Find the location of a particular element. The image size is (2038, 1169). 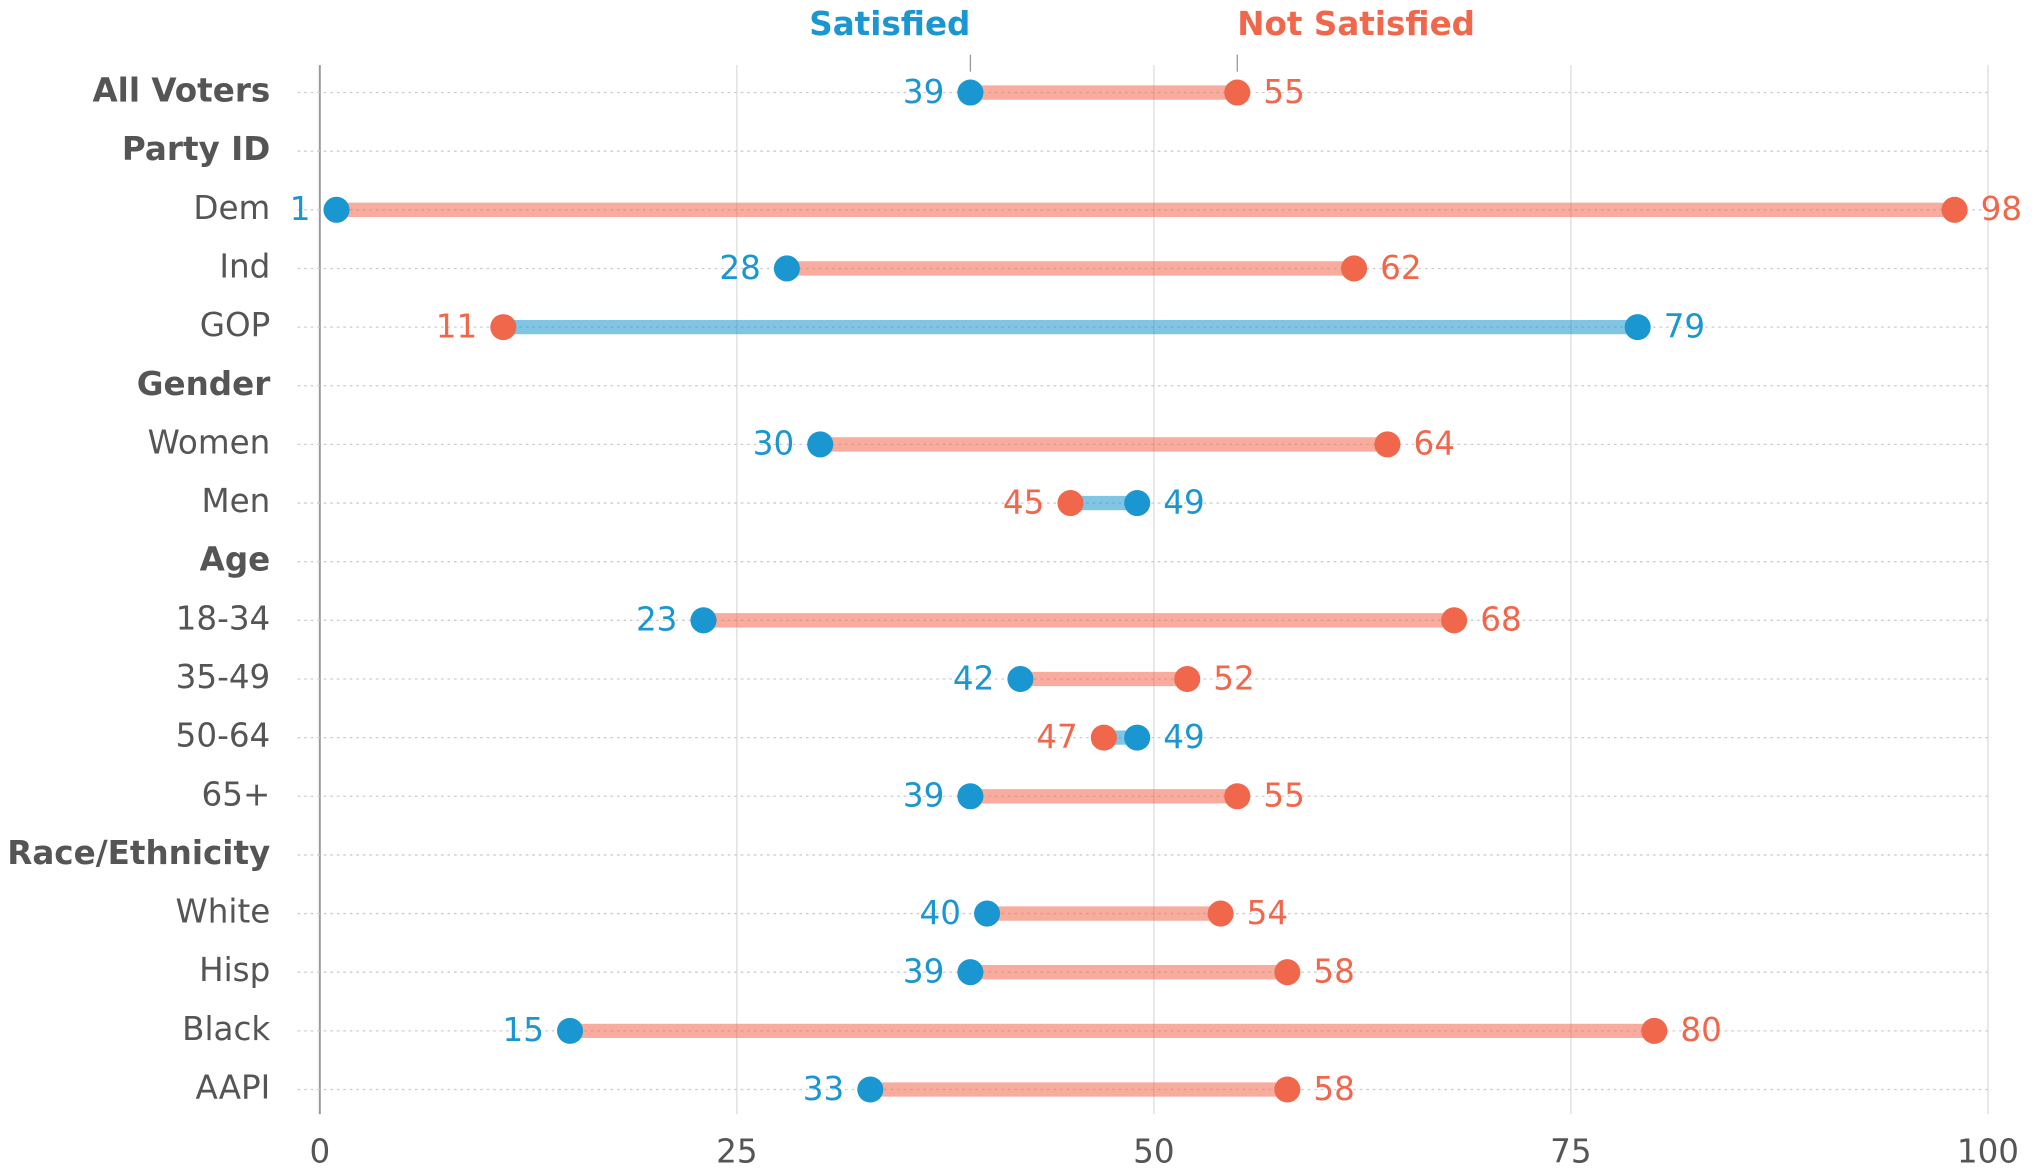

legend-label: Not Satisfied is located at coordinates (1356, 24).